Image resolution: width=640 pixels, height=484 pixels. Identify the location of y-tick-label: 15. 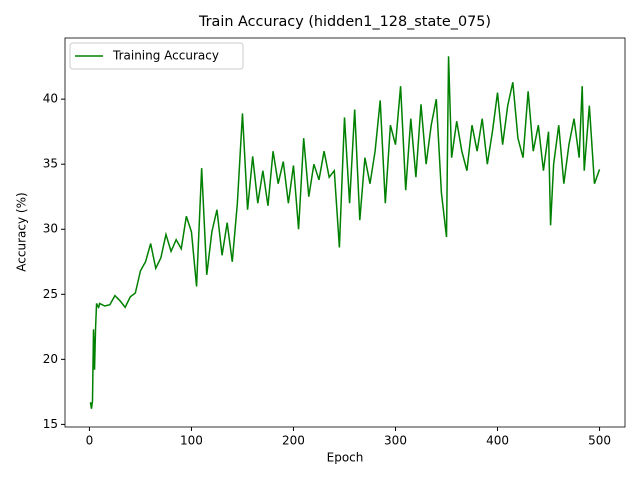
(50, 424).